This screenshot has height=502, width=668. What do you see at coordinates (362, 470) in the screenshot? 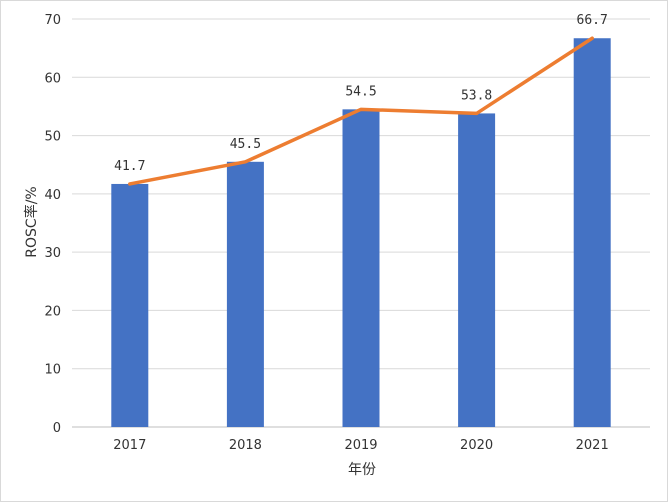
I see `x-axis-title: 年份` at bounding box center [362, 470].